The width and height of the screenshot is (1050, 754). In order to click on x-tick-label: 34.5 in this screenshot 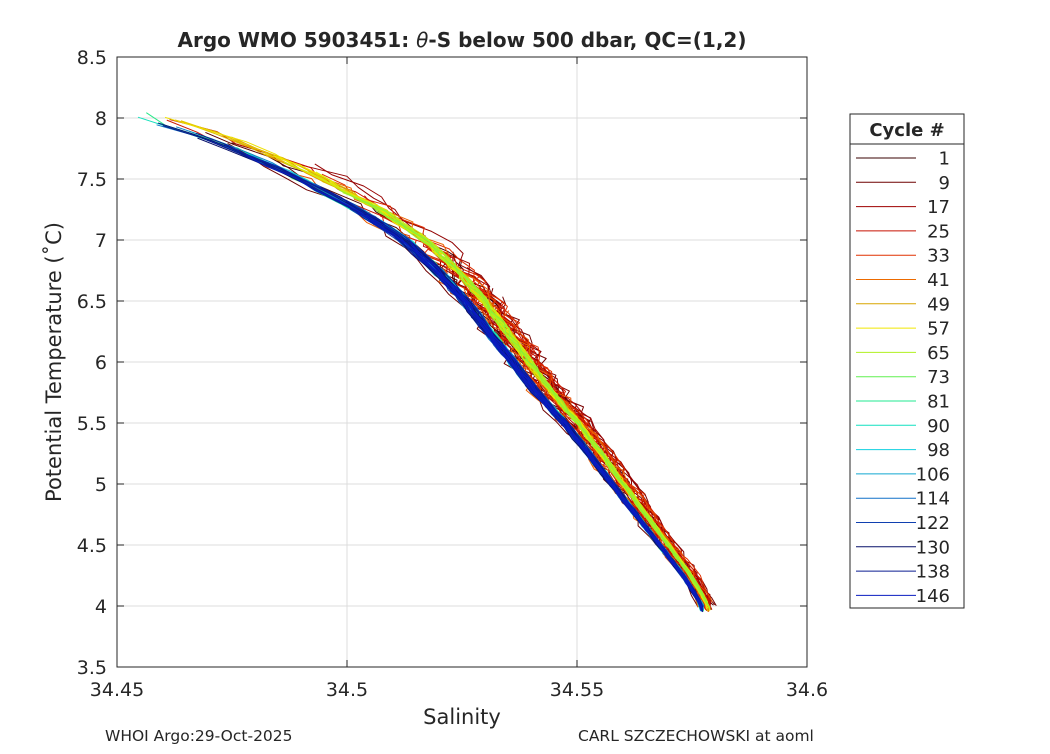, I will do `click(347, 690)`.